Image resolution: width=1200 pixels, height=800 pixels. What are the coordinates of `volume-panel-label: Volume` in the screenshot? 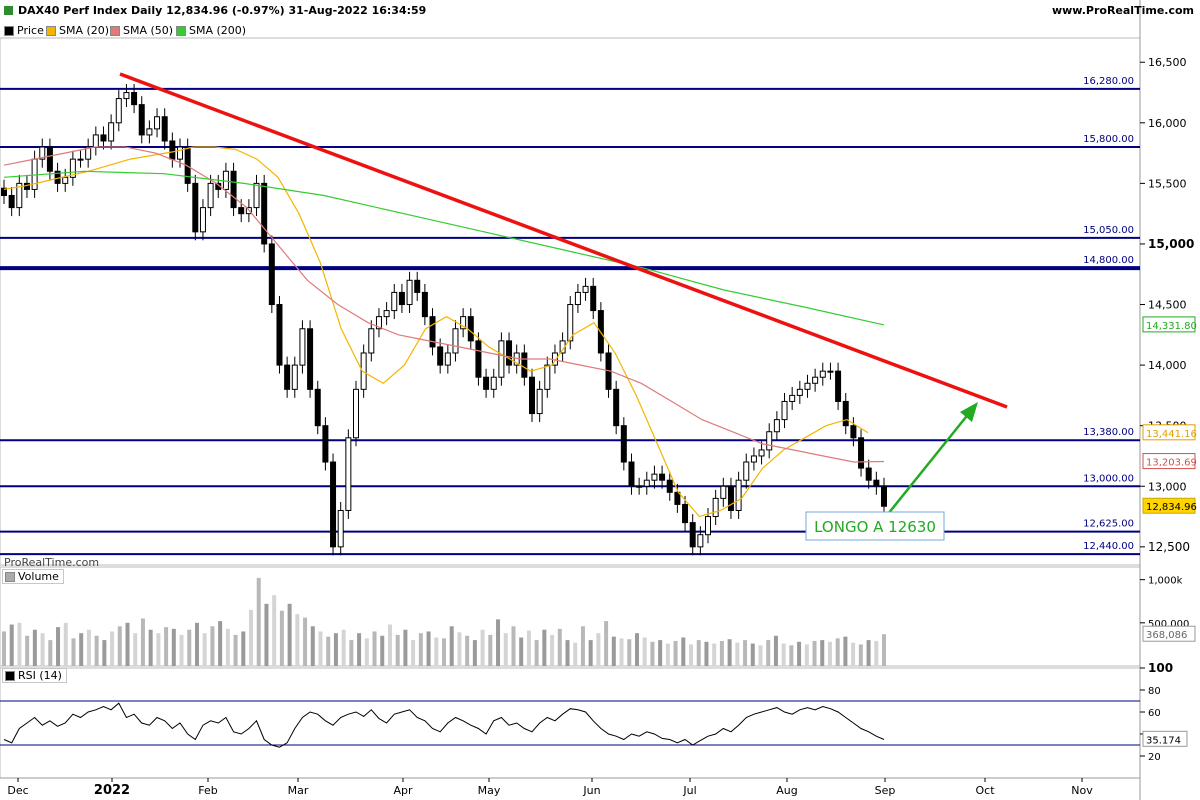 It's located at (33, 576).